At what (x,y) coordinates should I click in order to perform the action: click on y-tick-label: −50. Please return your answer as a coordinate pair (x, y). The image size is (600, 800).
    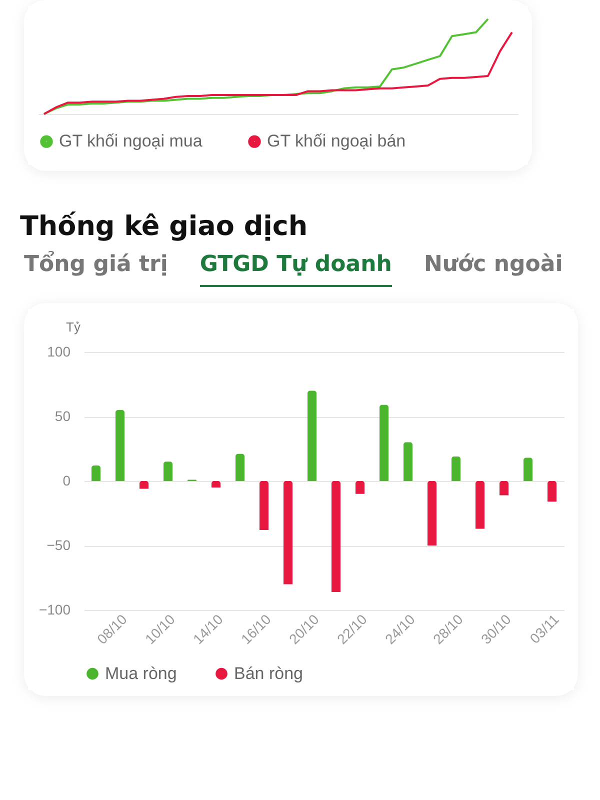
    Looking at the image, I should click on (58, 545).